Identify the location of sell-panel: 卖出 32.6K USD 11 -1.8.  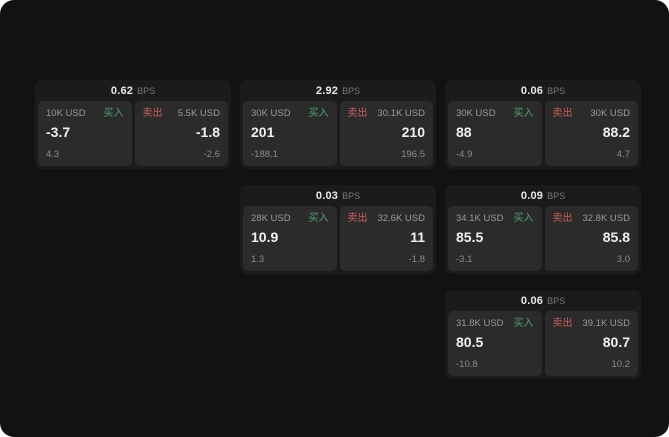
(386, 238).